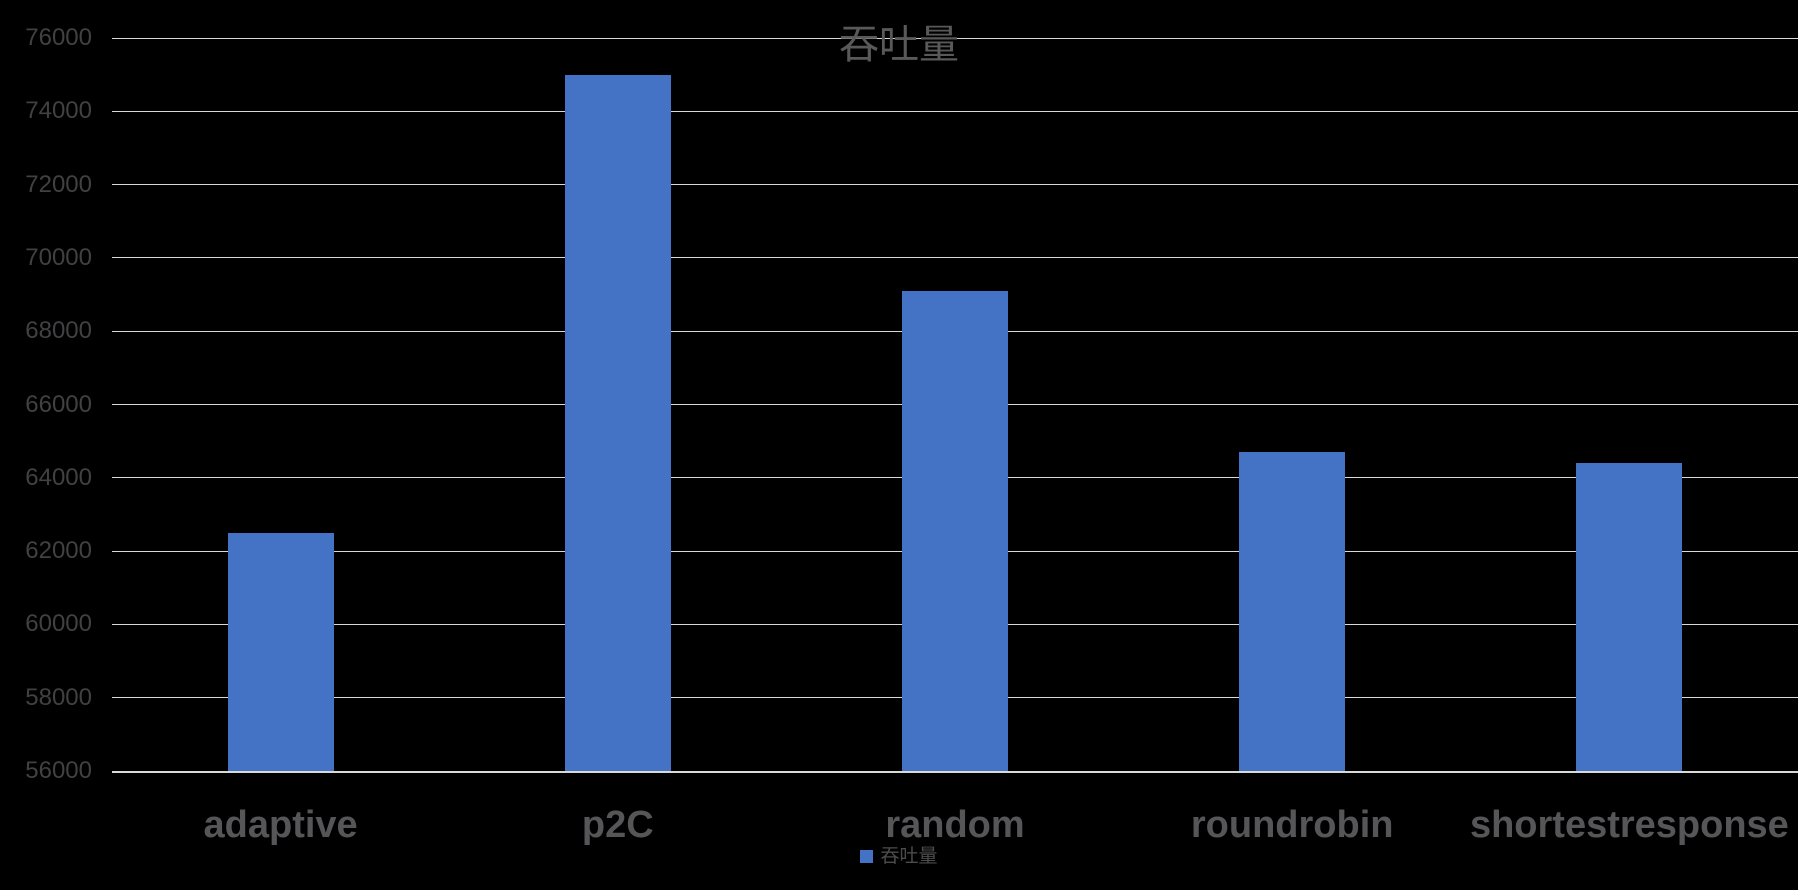 The image size is (1798, 890). What do you see at coordinates (1292, 825) in the screenshot?
I see `x-axis-category-label-roundrobin: roundrobin` at bounding box center [1292, 825].